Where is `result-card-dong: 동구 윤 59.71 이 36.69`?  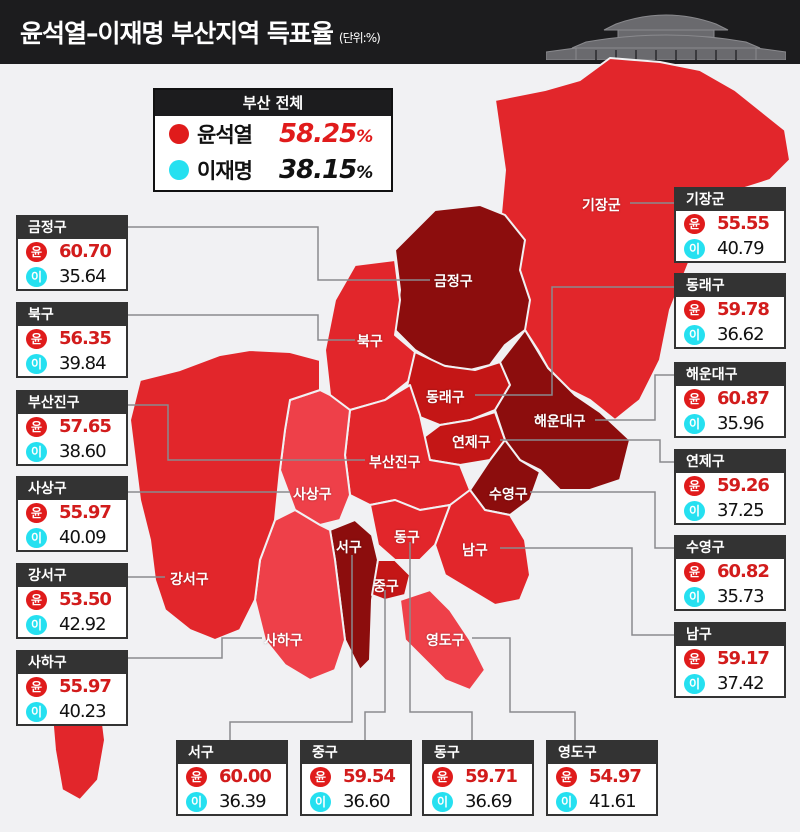 result-card-dong: 동구 윤 59.71 이 36.69 is located at coordinates (478, 778).